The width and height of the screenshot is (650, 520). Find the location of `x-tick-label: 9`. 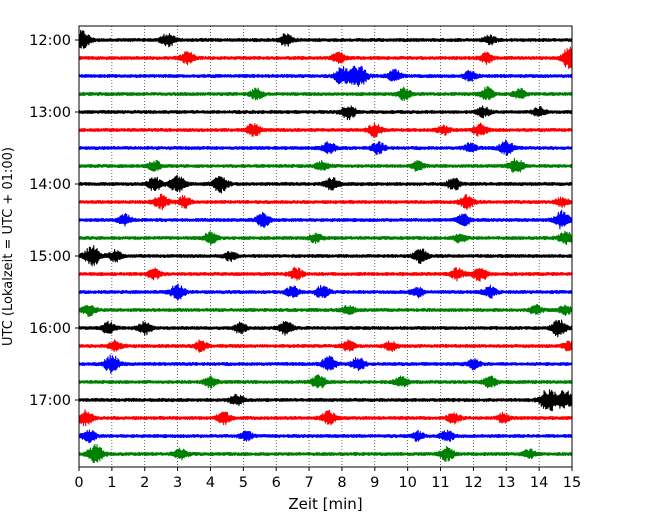

x-tick-label: 9 is located at coordinates (374, 483).